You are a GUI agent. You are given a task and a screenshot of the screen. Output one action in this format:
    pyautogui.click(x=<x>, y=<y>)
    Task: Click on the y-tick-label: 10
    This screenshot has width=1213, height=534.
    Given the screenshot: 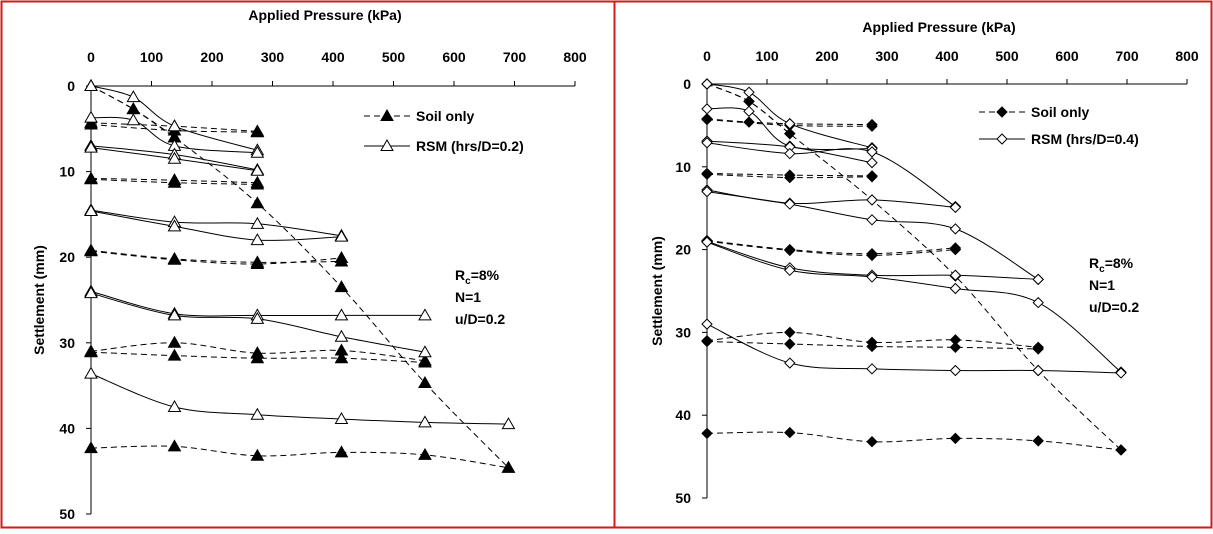 What is the action you would take?
    pyautogui.click(x=683, y=167)
    